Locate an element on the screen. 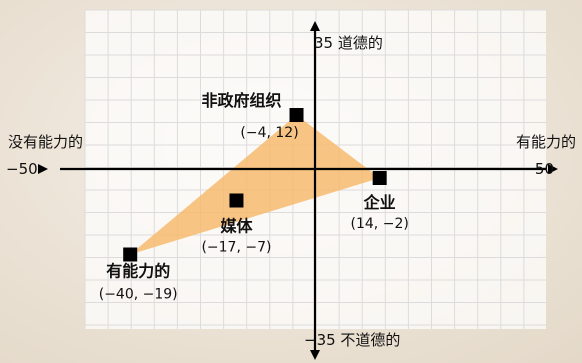 The image size is (582, 363). right-axis-value: 50 is located at coordinates (544, 169).